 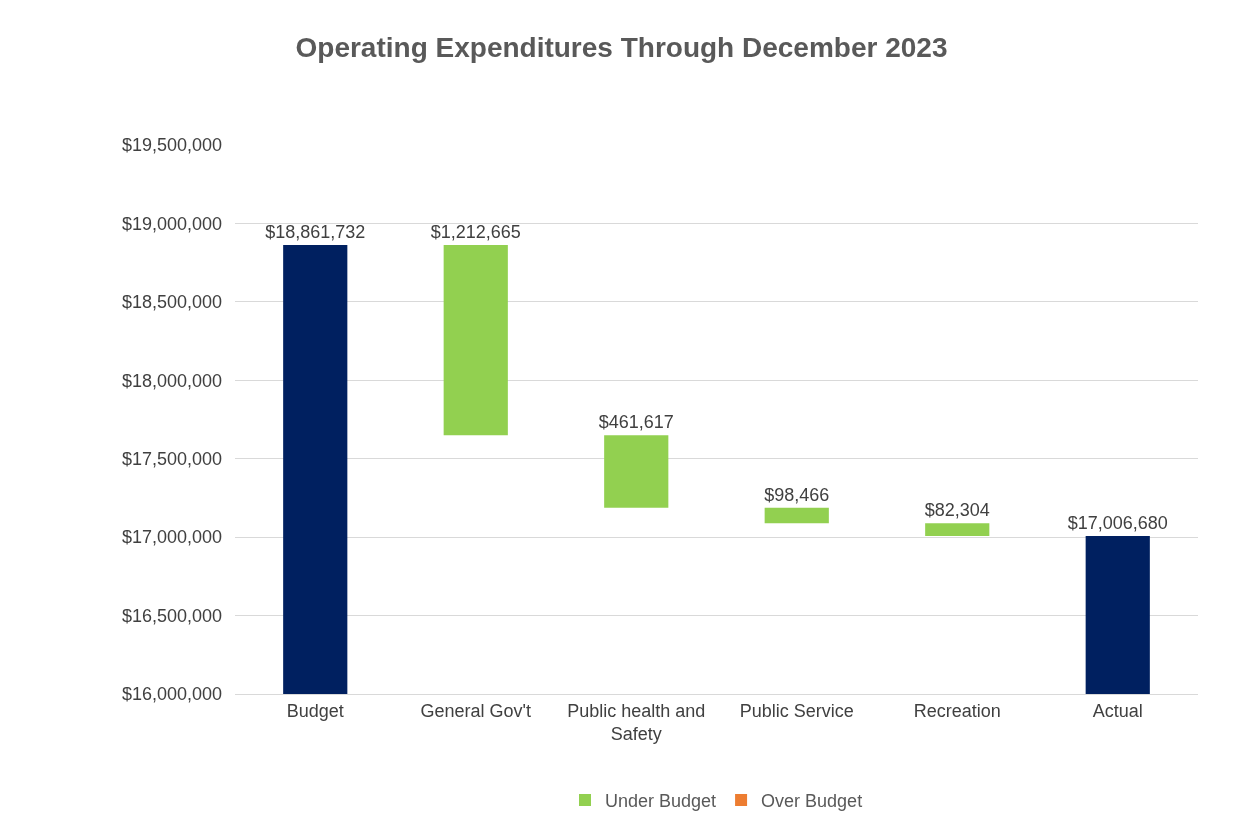 What do you see at coordinates (171, 223) in the screenshot?
I see `y-tick-label: $19,000,000` at bounding box center [171, 223].